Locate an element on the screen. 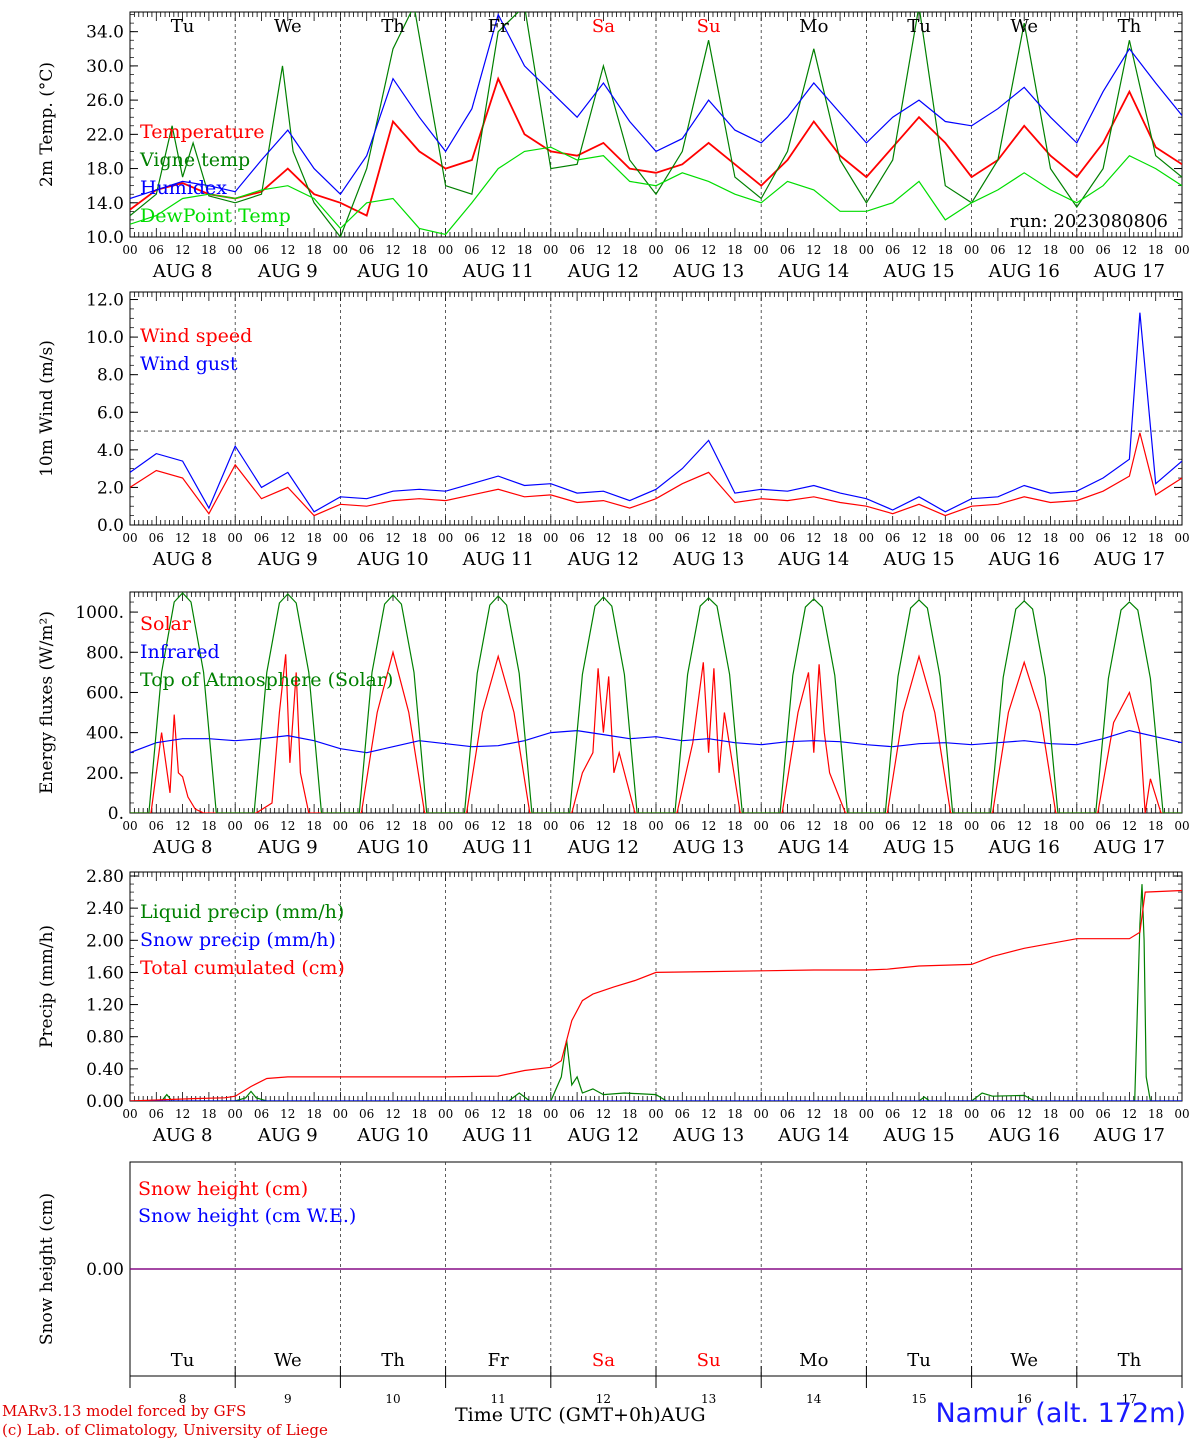 The width and height of the screenshot is (1194, 1440). legend-entry: Wind speed is located at coordinates (196, 336).